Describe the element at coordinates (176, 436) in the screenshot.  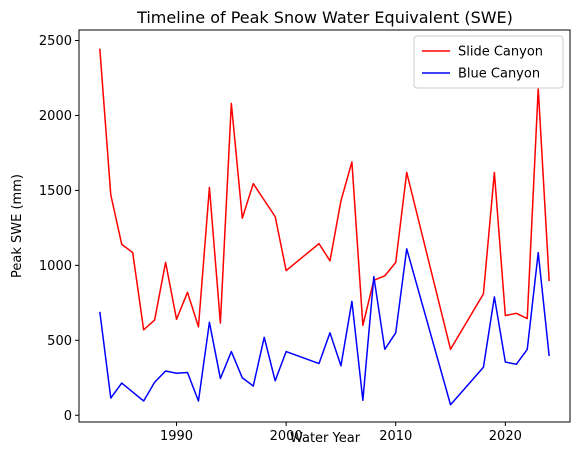
I see `x-tick-label: 1990` at that location.